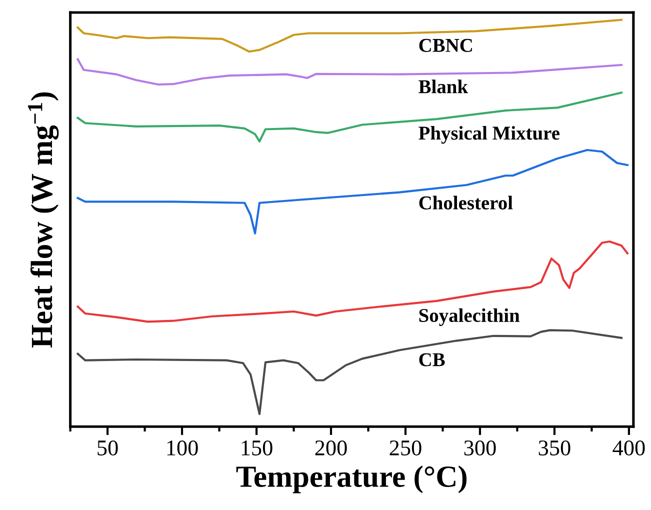 The width and height of the screenshot is (651, 510). What do you see at coordinates (466, 203) in the screenshot?
I see `series-label: Cholesterol` at bounding box center [466, 203].